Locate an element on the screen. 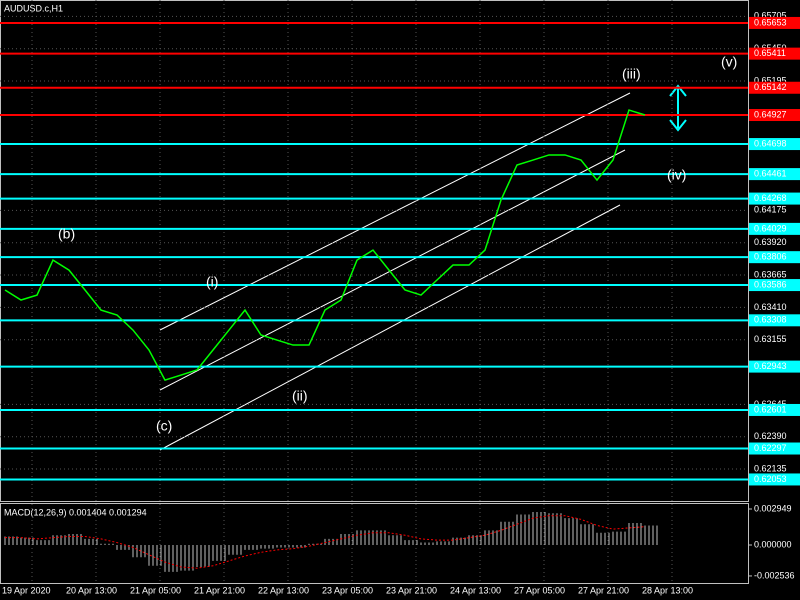 This screenshot has width=800, height=600. level-label: 0.62053 is located at coordinates (770, 479).